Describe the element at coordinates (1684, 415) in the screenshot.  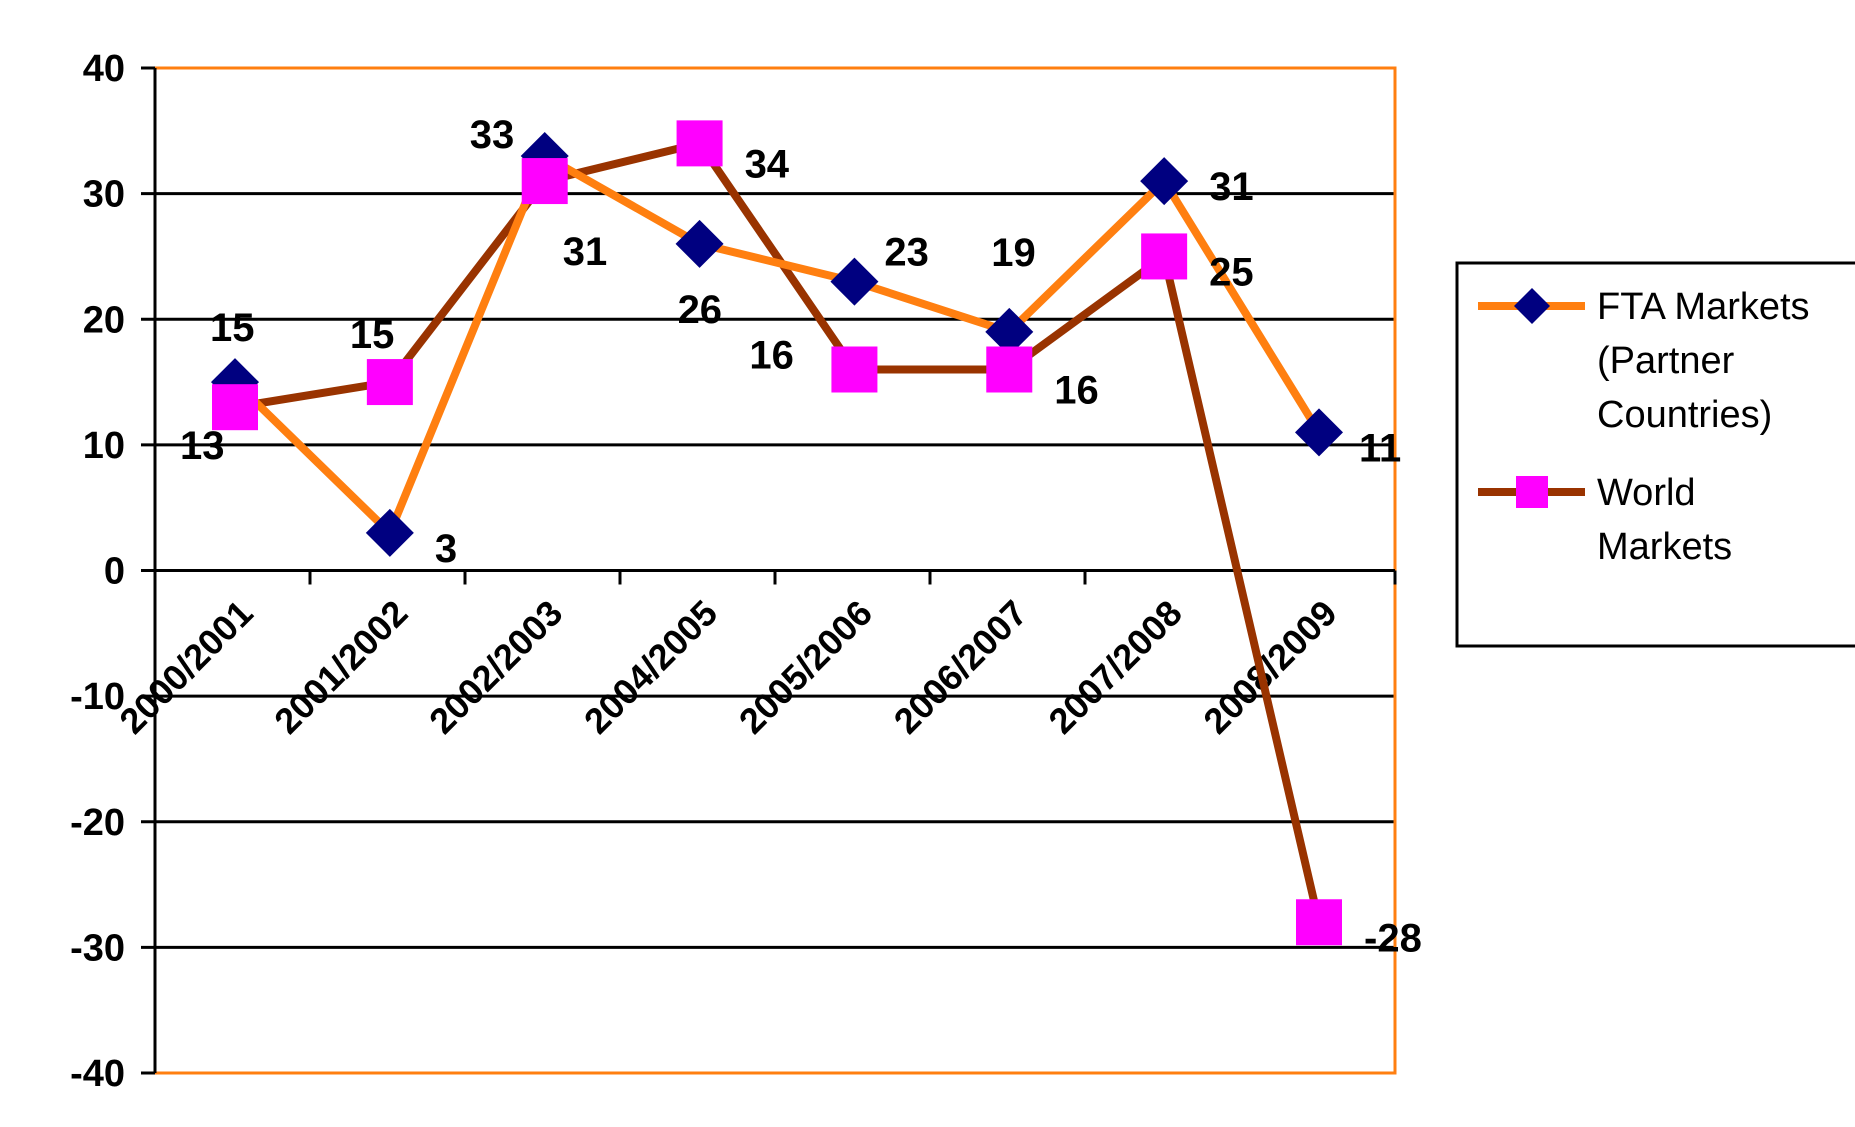
I see `legend-label-fta: Countries)` at that location.